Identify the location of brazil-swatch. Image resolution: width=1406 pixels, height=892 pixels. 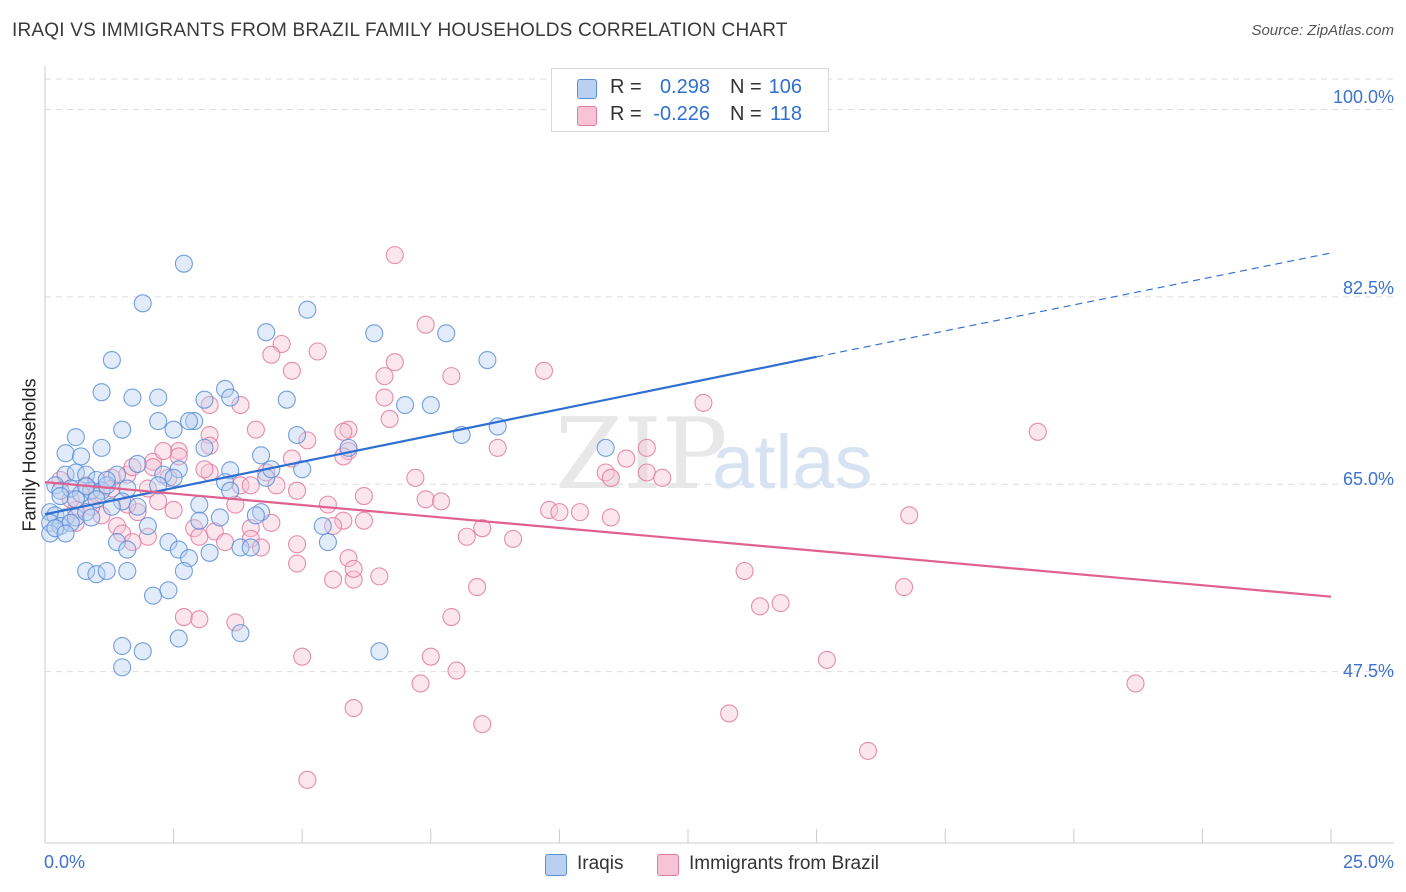
(668, 865).